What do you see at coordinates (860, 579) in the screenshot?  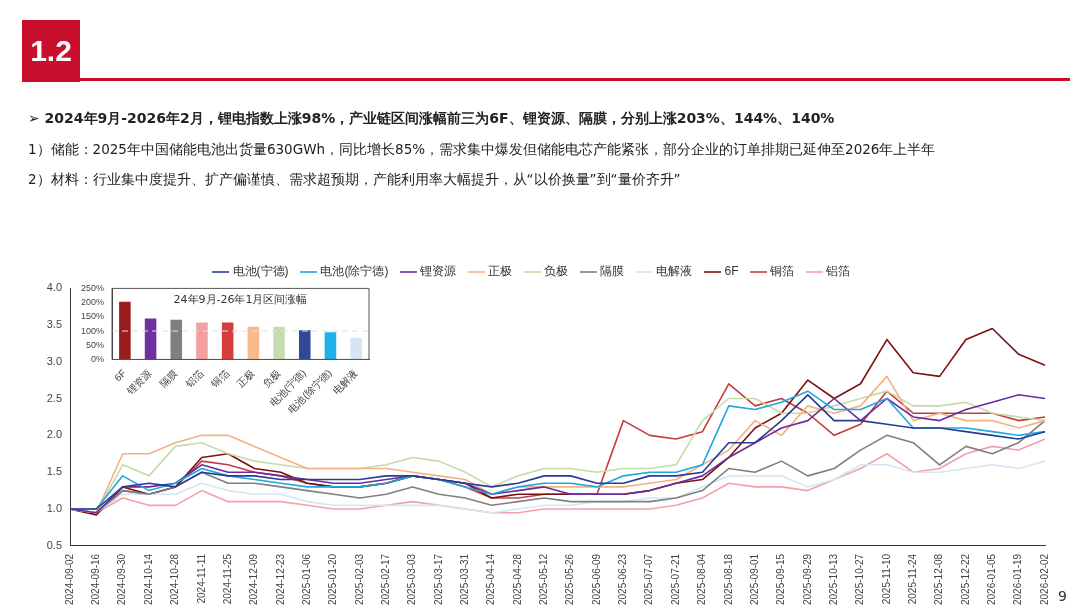 I see `x-tick-label: 2025-10-27` at bounding box center [860, 579].